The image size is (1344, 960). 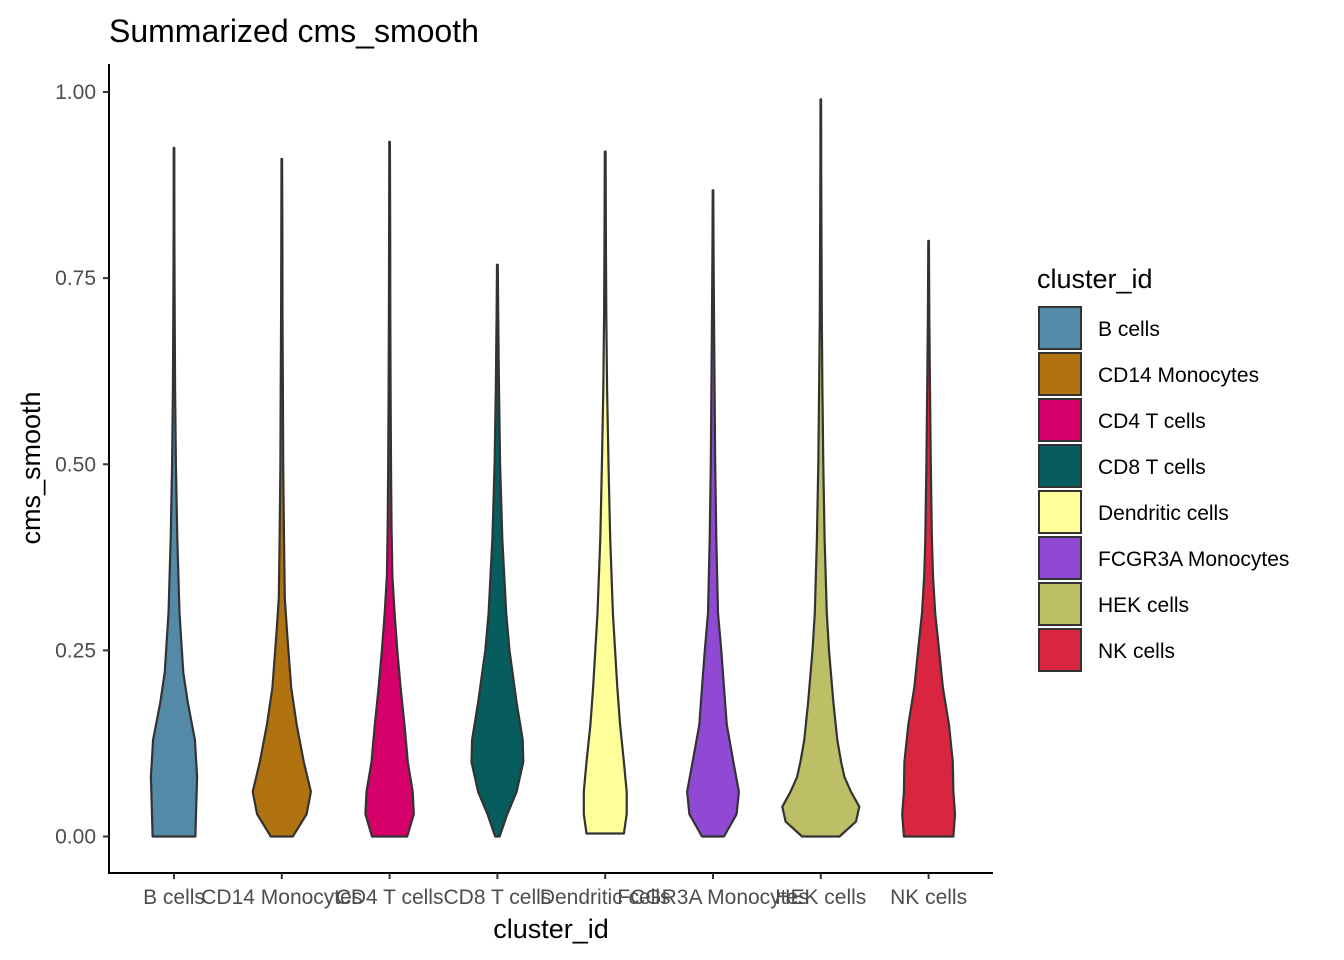 I want to click on violin-cd14-monocytes, so click(x=281, y=497).